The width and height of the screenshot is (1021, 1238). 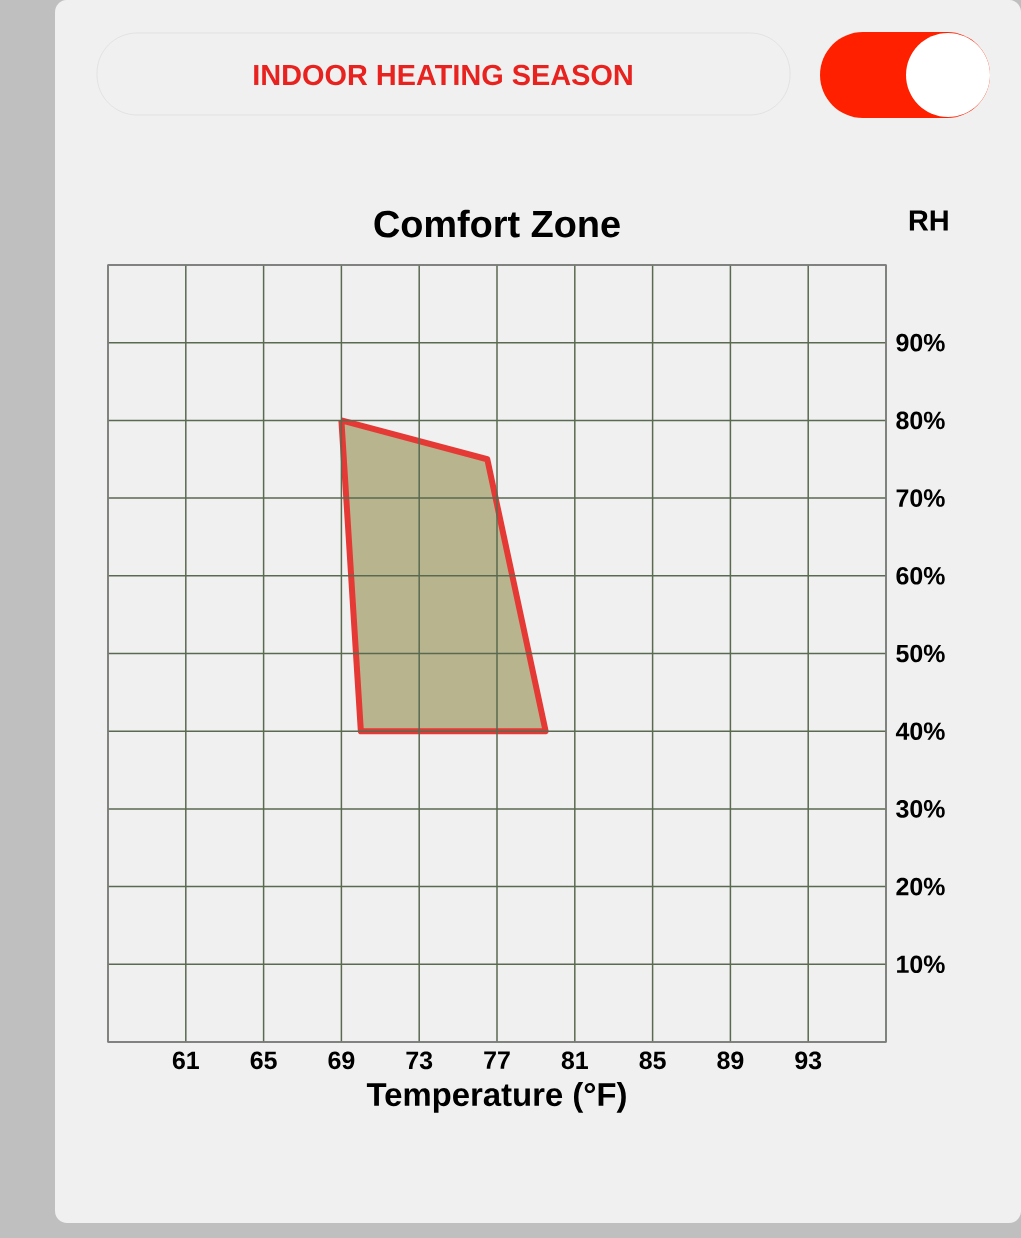 I want to click on x-tick-label: 69, so click(x=341, y=1060).